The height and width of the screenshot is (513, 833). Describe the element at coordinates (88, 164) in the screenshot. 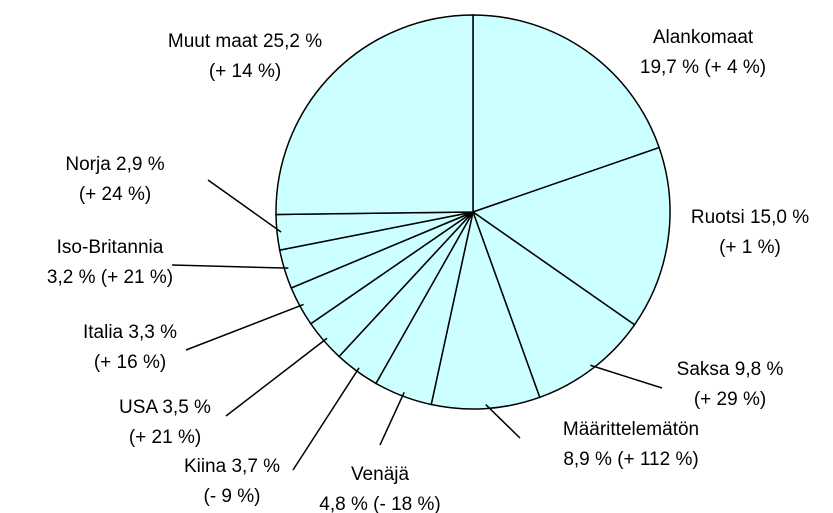

I see `label-part: Norja` at that location.